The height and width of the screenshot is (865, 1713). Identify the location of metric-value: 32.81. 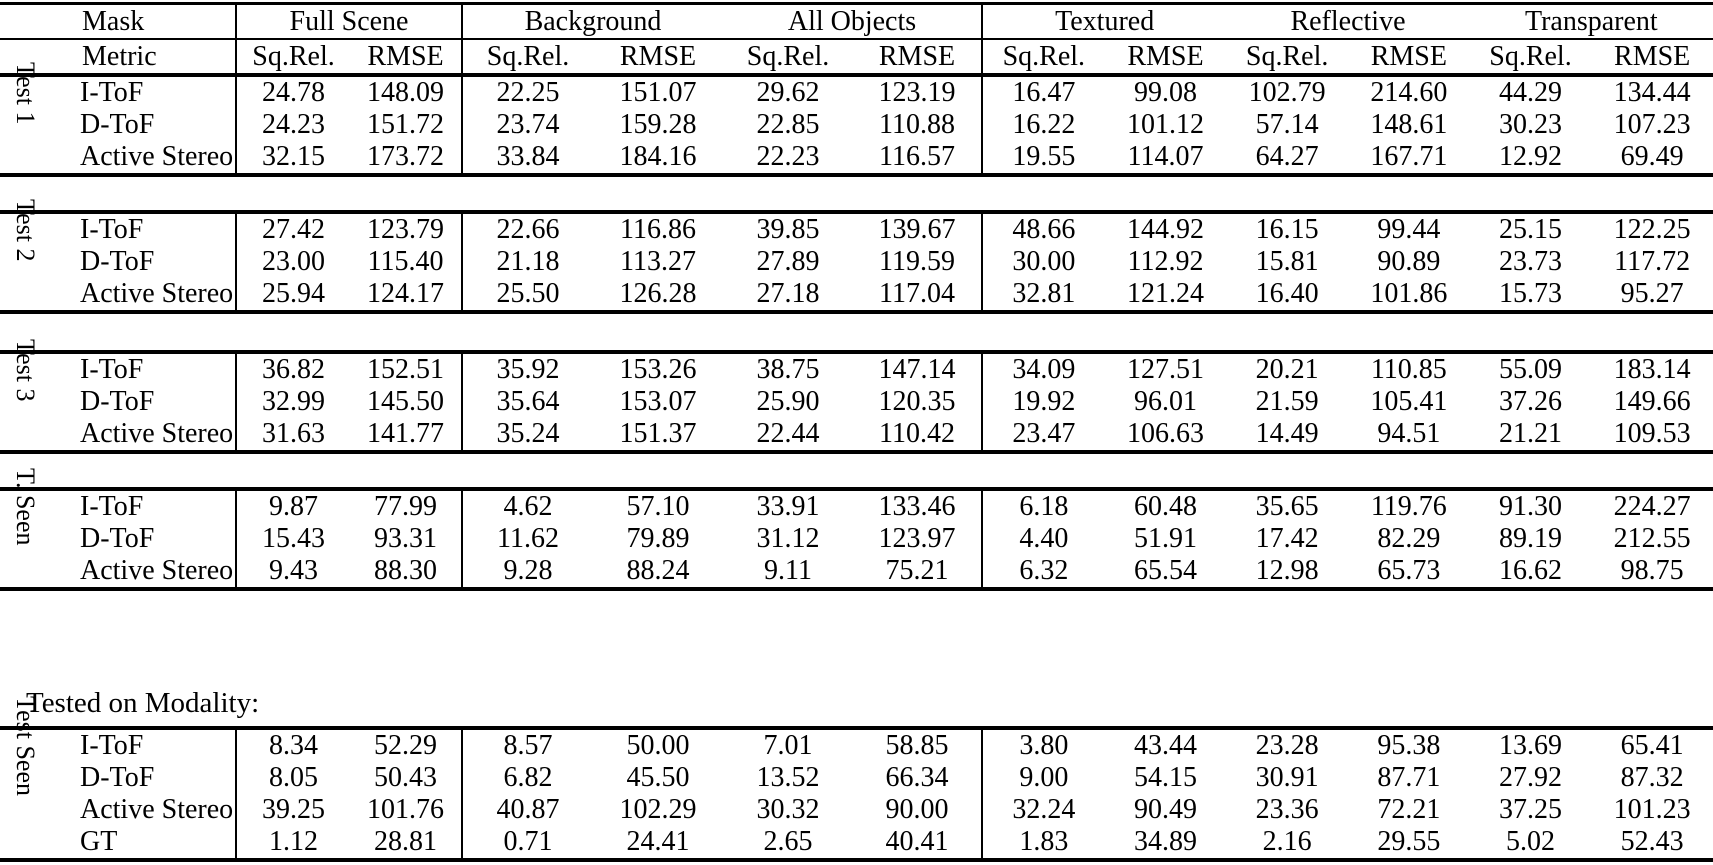
(1044, 293).